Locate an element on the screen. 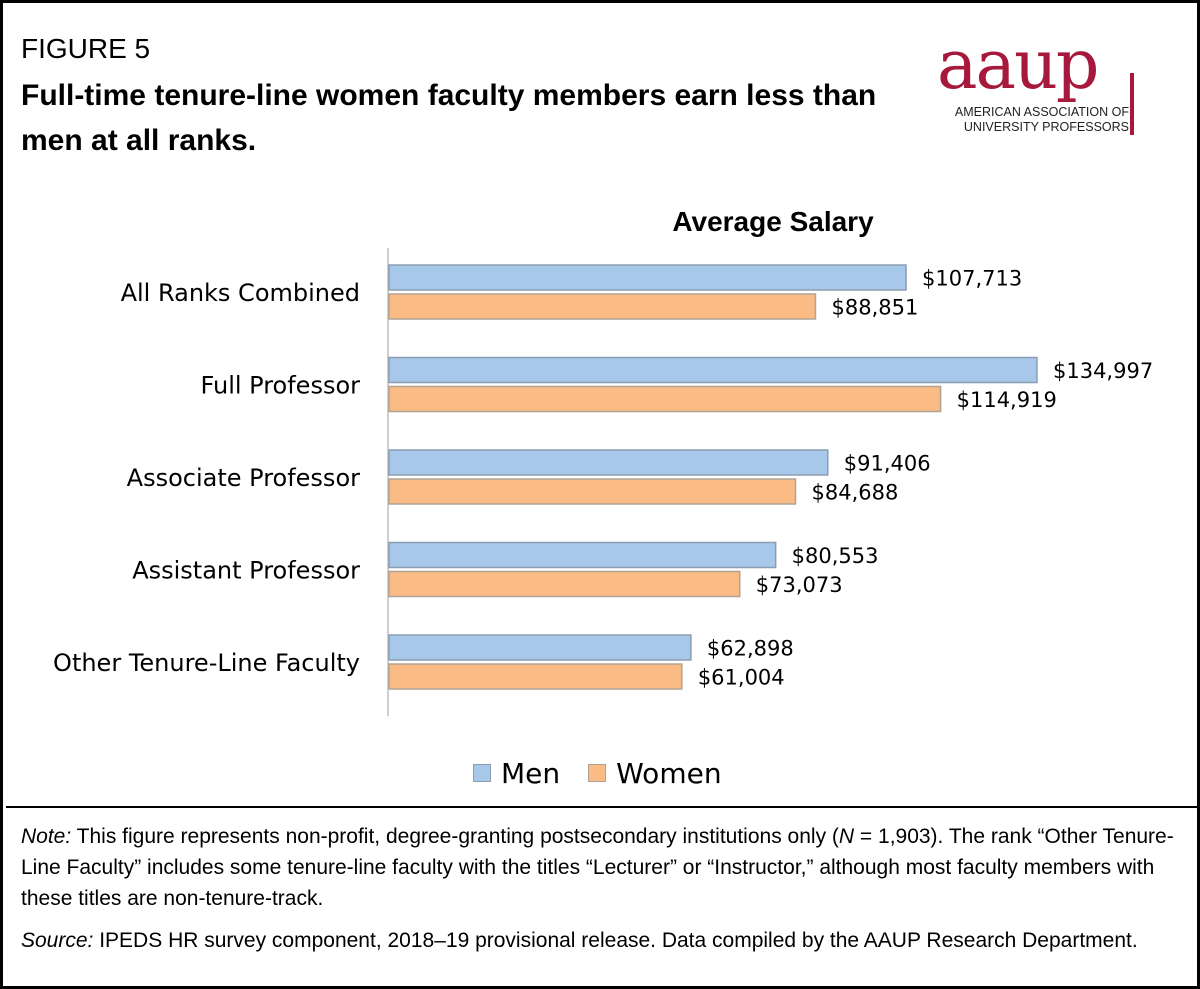 This screenshot has height=989, width=1200. legend-item-men: Men is located at coordinates (516, 773).